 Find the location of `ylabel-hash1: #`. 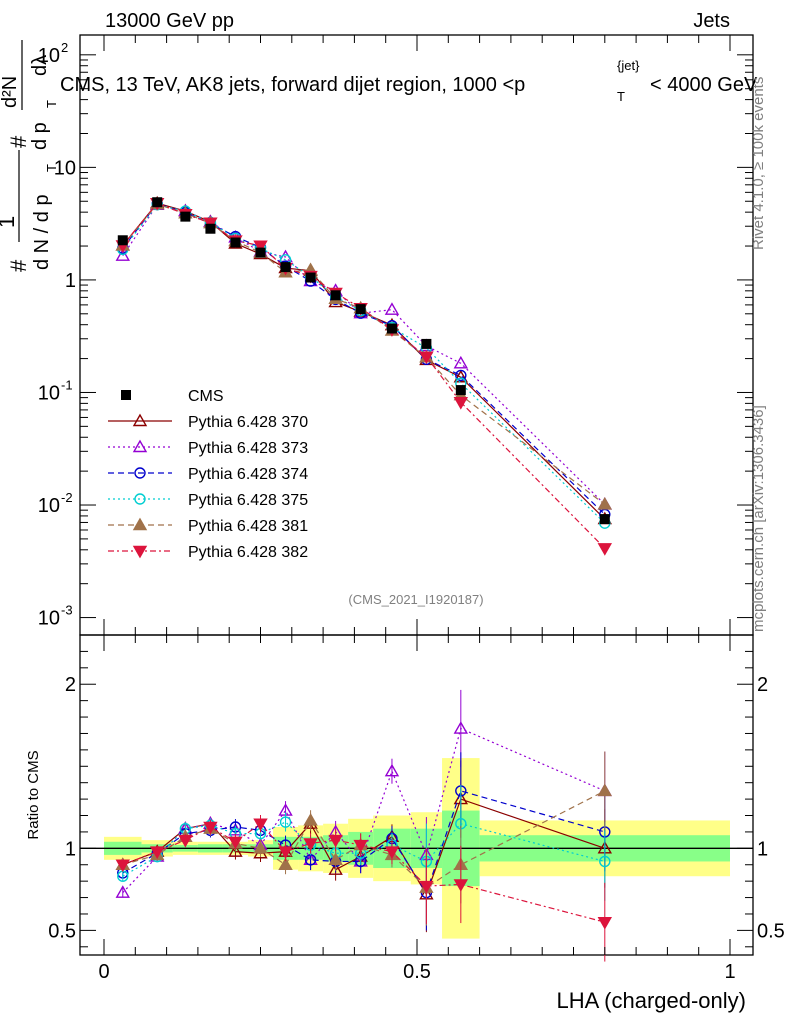

ylabel-hash1: # is located at coordinates (18, 265).